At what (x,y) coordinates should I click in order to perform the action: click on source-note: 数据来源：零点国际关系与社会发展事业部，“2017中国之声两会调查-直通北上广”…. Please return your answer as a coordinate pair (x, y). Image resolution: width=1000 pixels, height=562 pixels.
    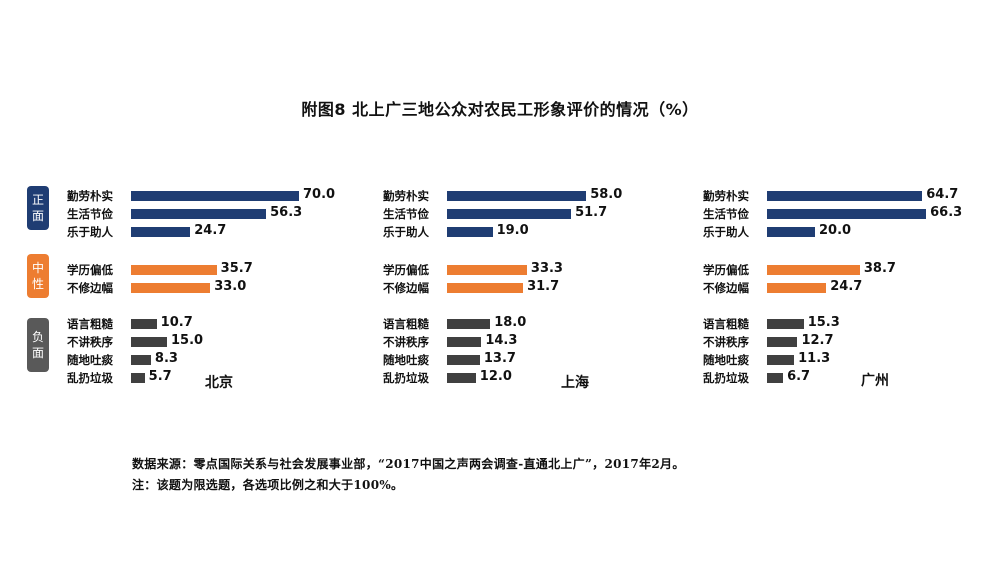
    Looking at the image, I should click on (408, 464).